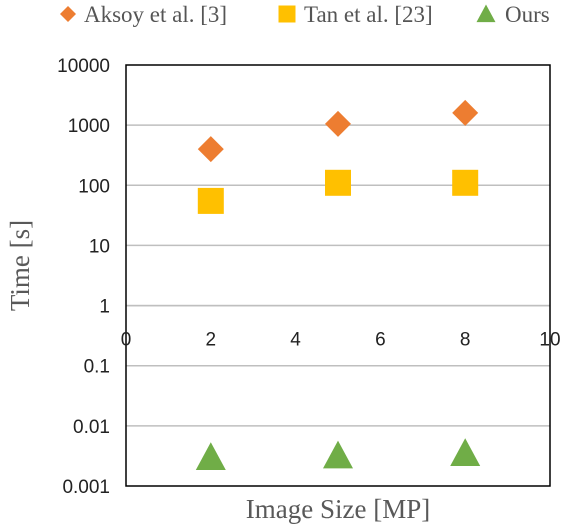 The height and width of the screenshot is (527, 568). Describe the element at coordinates (91, 427) in the screenshot. I see `y-tick-label: 0.01` at that location.